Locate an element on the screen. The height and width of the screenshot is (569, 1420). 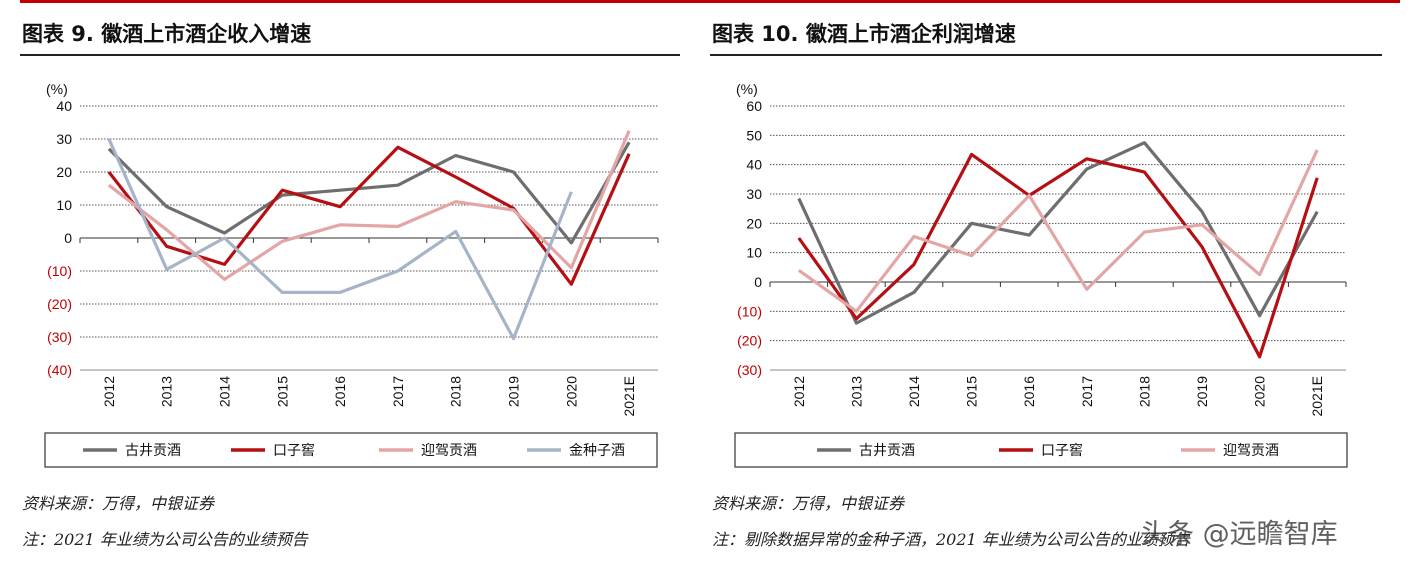
title-underline-revenue is located at coordinates (350, 55).